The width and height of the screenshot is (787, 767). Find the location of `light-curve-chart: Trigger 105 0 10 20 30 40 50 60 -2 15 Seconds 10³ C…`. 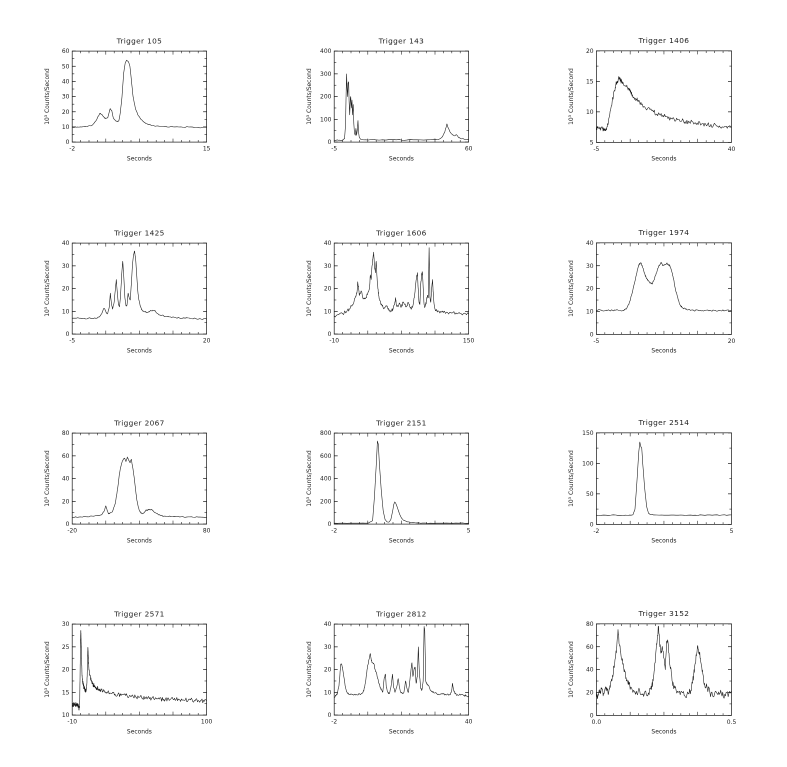

light-curve-chart: Trigger 105 0 10 20 30 40 50 60 -2 15 Seconds 10³ C… is located at coordinates (131, 97).